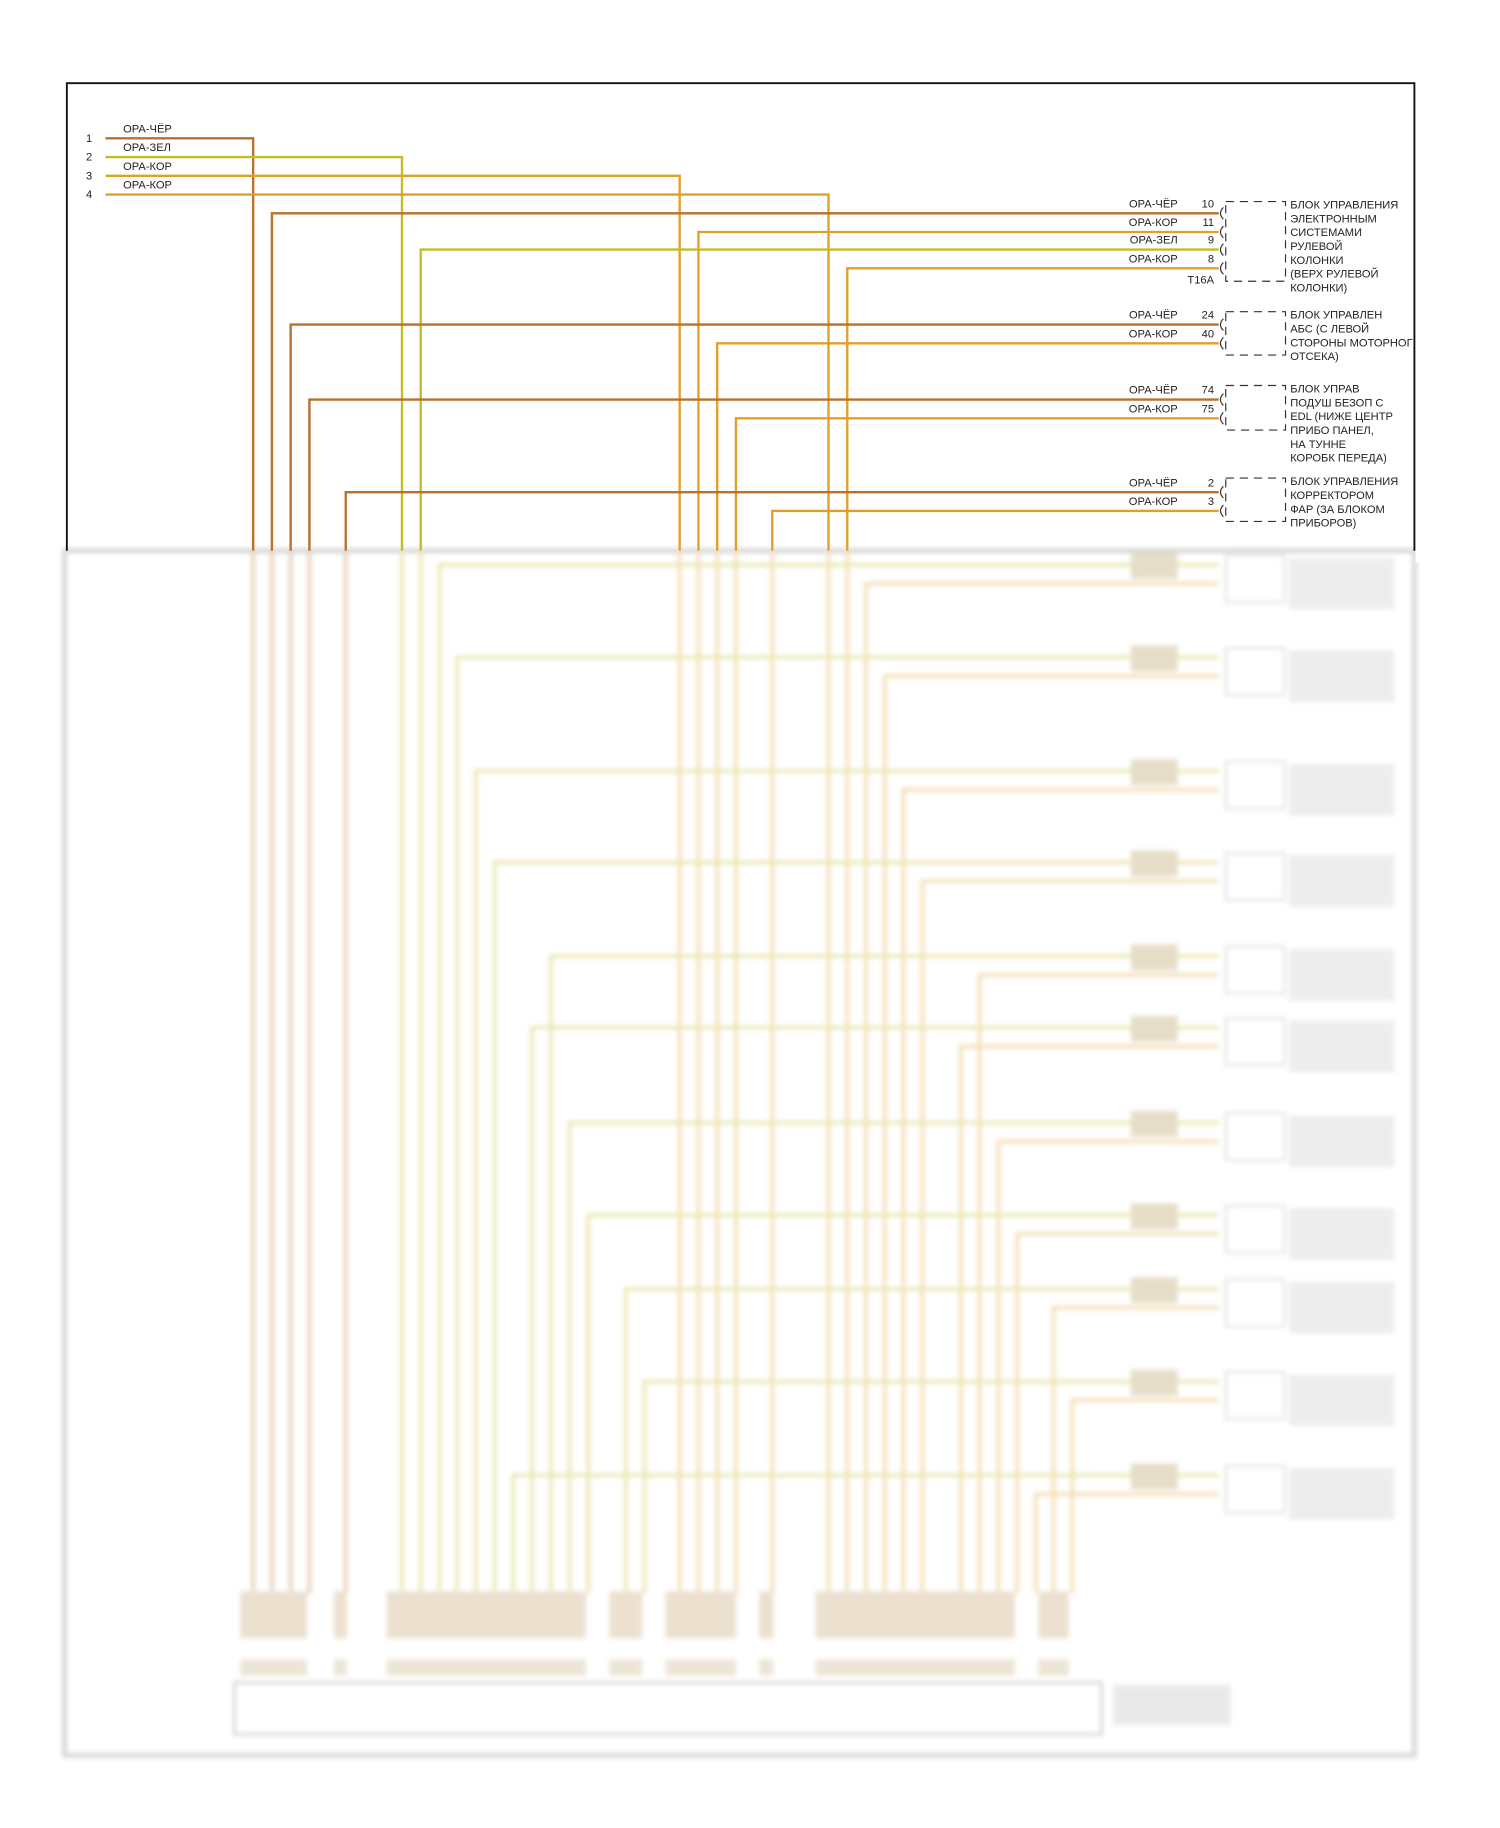  I want to click on control-unit-outline, so click(668, 1708).